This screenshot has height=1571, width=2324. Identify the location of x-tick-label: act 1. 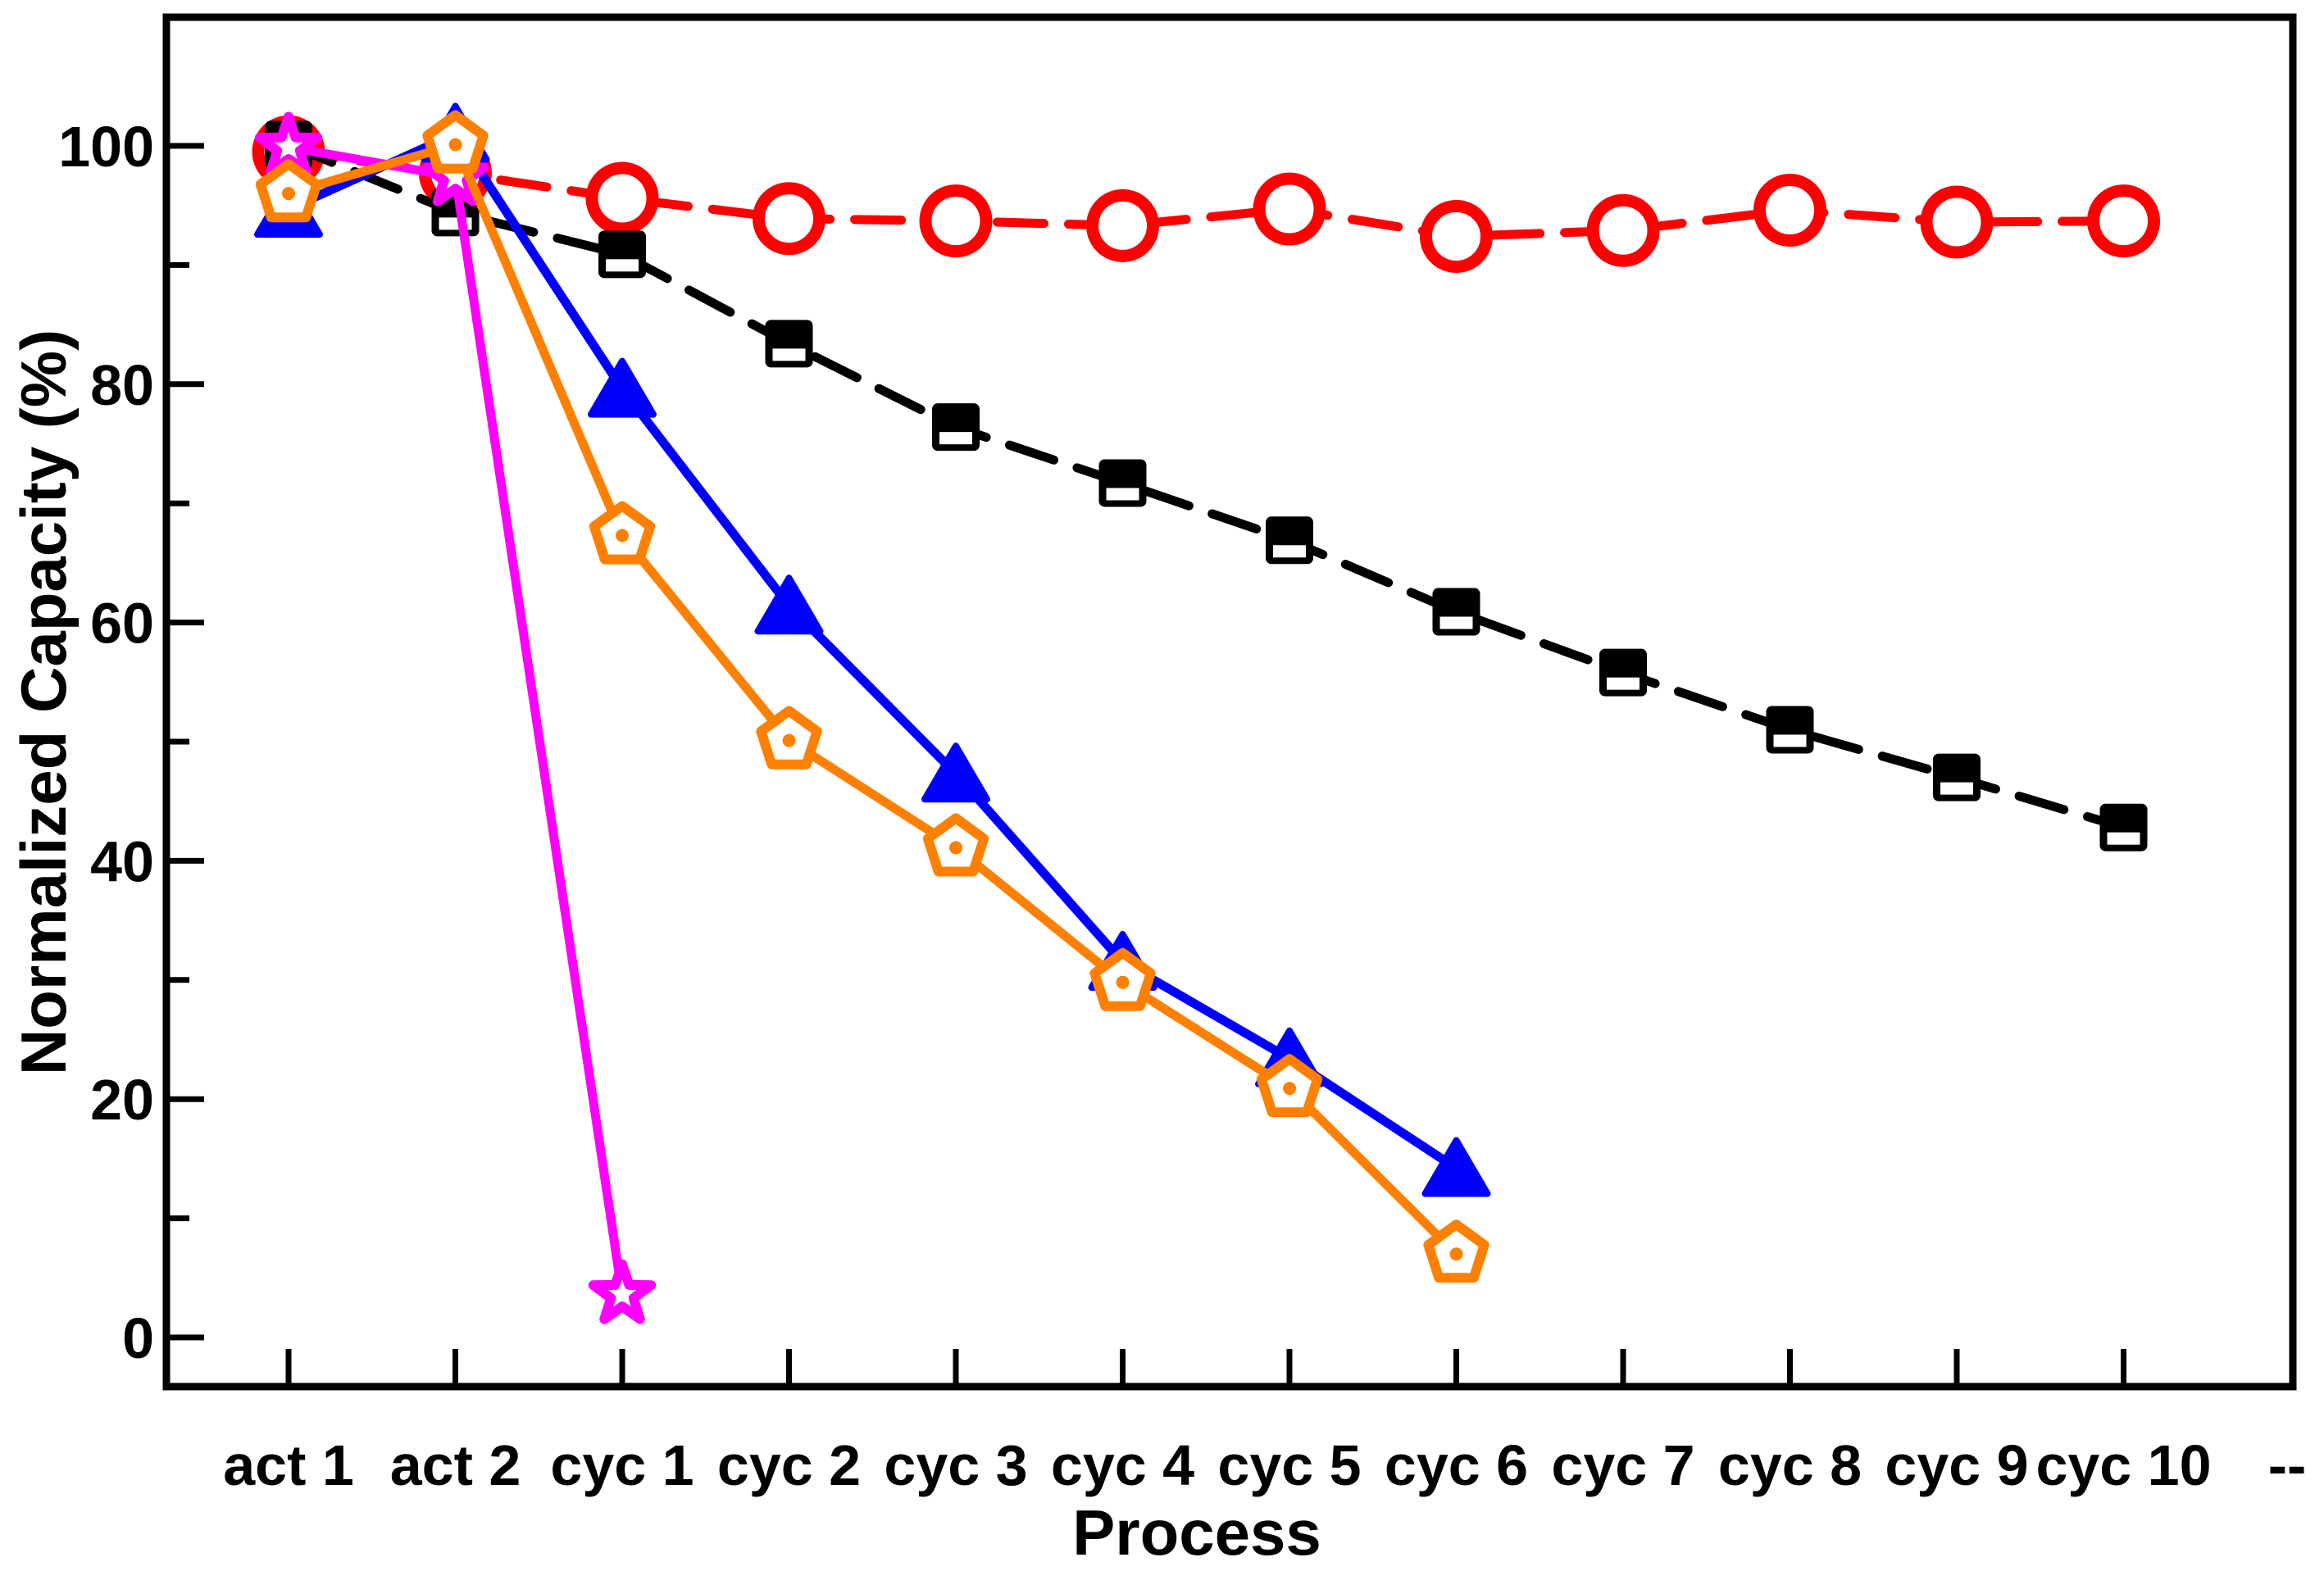
(288, 1465).